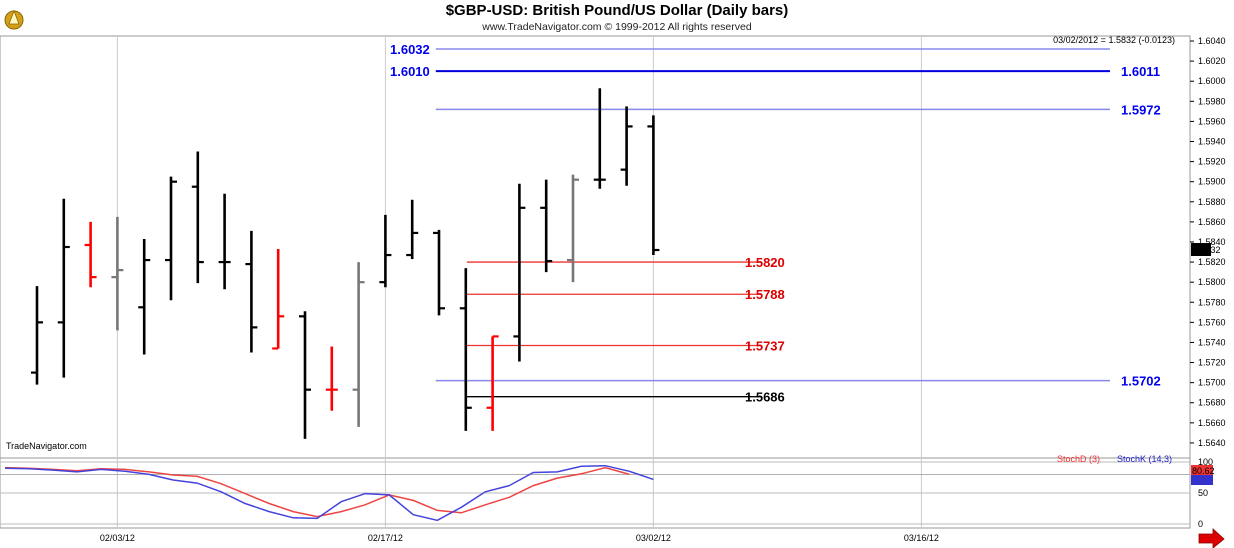 This screenshot has height=548, width=1234. What do you see at coordinates (410, 71) in the screenshot?
I see `blue-level-label-left: 1.6010` at bounding box center [410, 71].